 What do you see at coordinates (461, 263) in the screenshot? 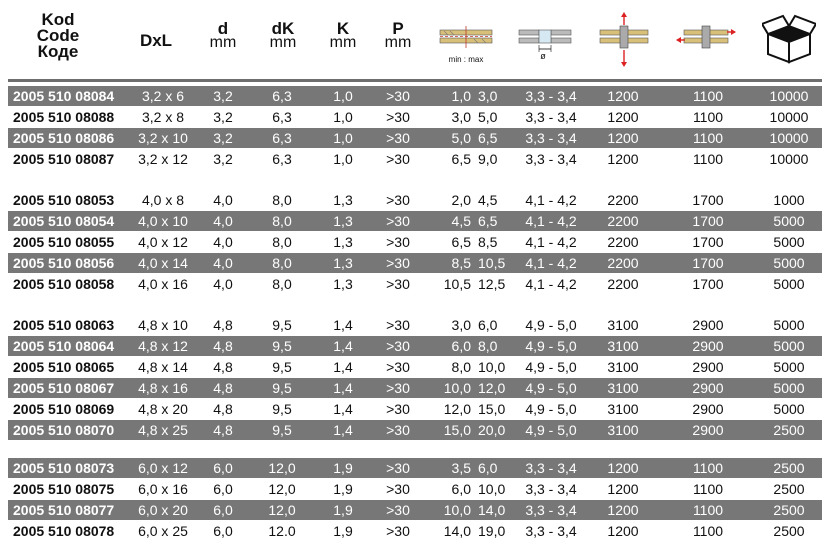
I see `grip-min-cell: 8,5` at bounding box center [461, 263].